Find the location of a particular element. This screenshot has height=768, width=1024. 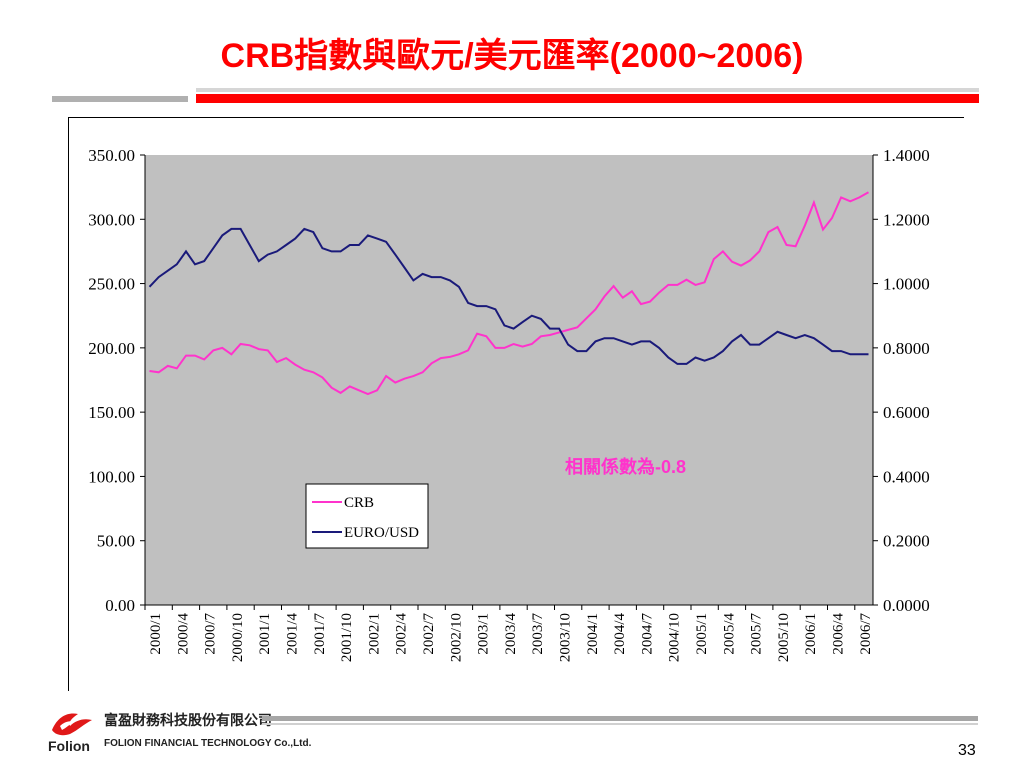

x-axis-tick-label: 2005/10 is located at coordinates (784, 637).